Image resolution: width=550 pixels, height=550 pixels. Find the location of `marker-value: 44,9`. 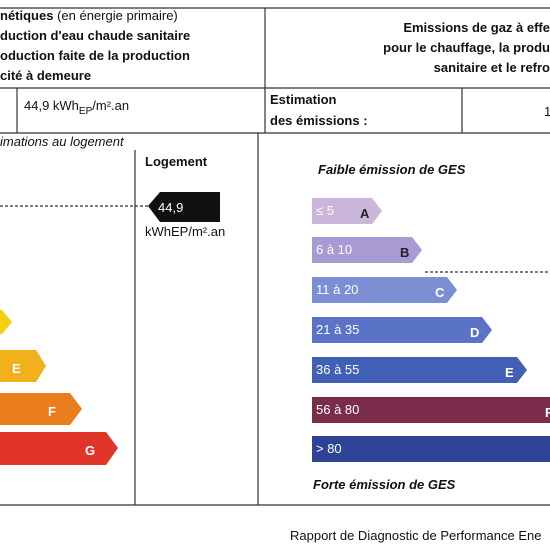

marker-value: 44,9 is located at coordinates (170, 207).